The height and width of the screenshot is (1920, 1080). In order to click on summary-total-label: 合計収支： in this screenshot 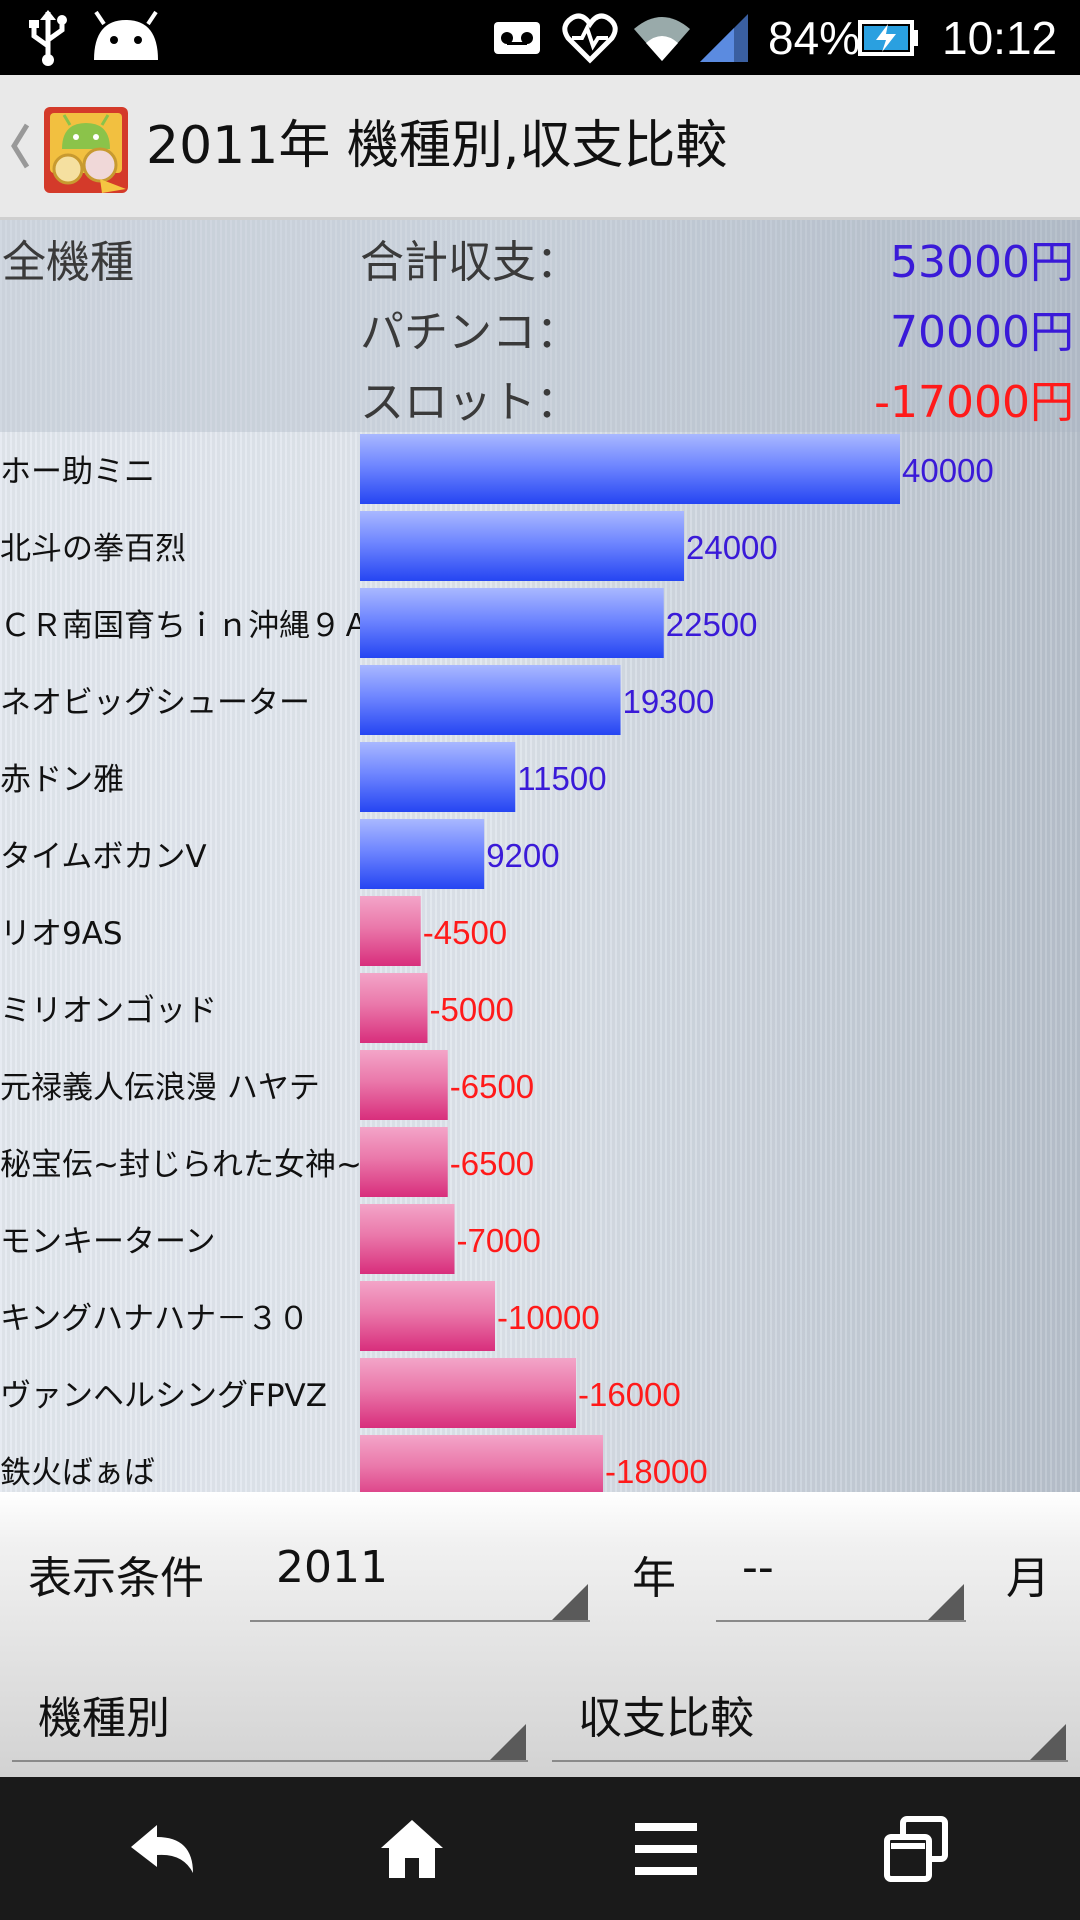, I will do `click(470, 262)`.